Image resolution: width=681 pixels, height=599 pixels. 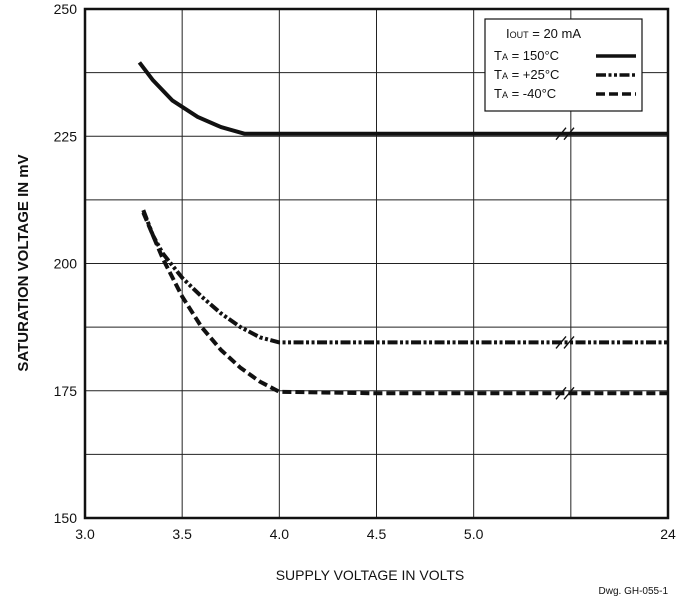 I want to click on y-tick-label: 225, so click(x=66, y=136).